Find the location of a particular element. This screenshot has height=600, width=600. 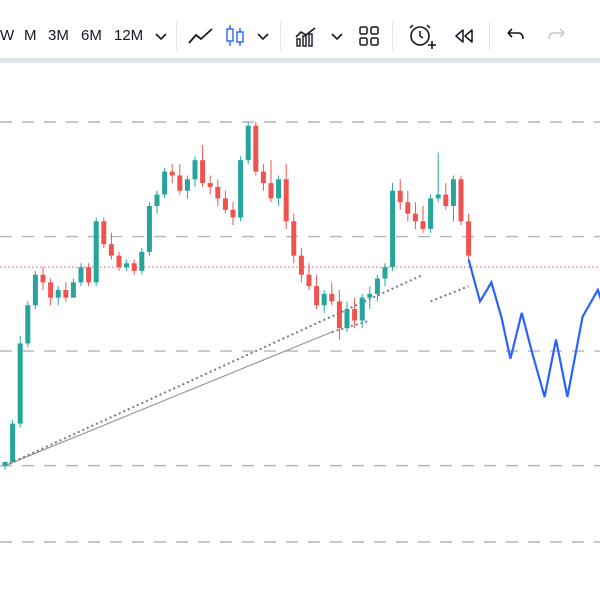

toolbar-border is located at coordinates (300, 60).